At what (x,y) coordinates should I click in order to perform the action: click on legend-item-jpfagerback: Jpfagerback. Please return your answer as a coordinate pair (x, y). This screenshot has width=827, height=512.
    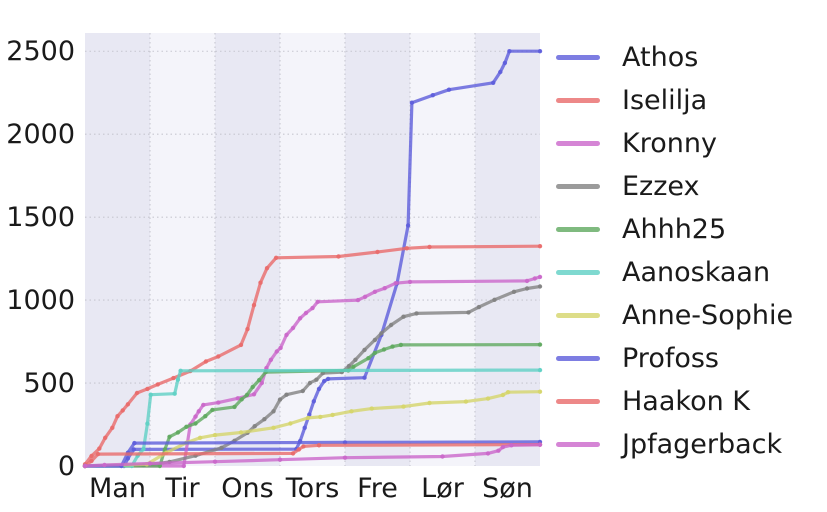
    Looking at the image, I should click on (674, 444).